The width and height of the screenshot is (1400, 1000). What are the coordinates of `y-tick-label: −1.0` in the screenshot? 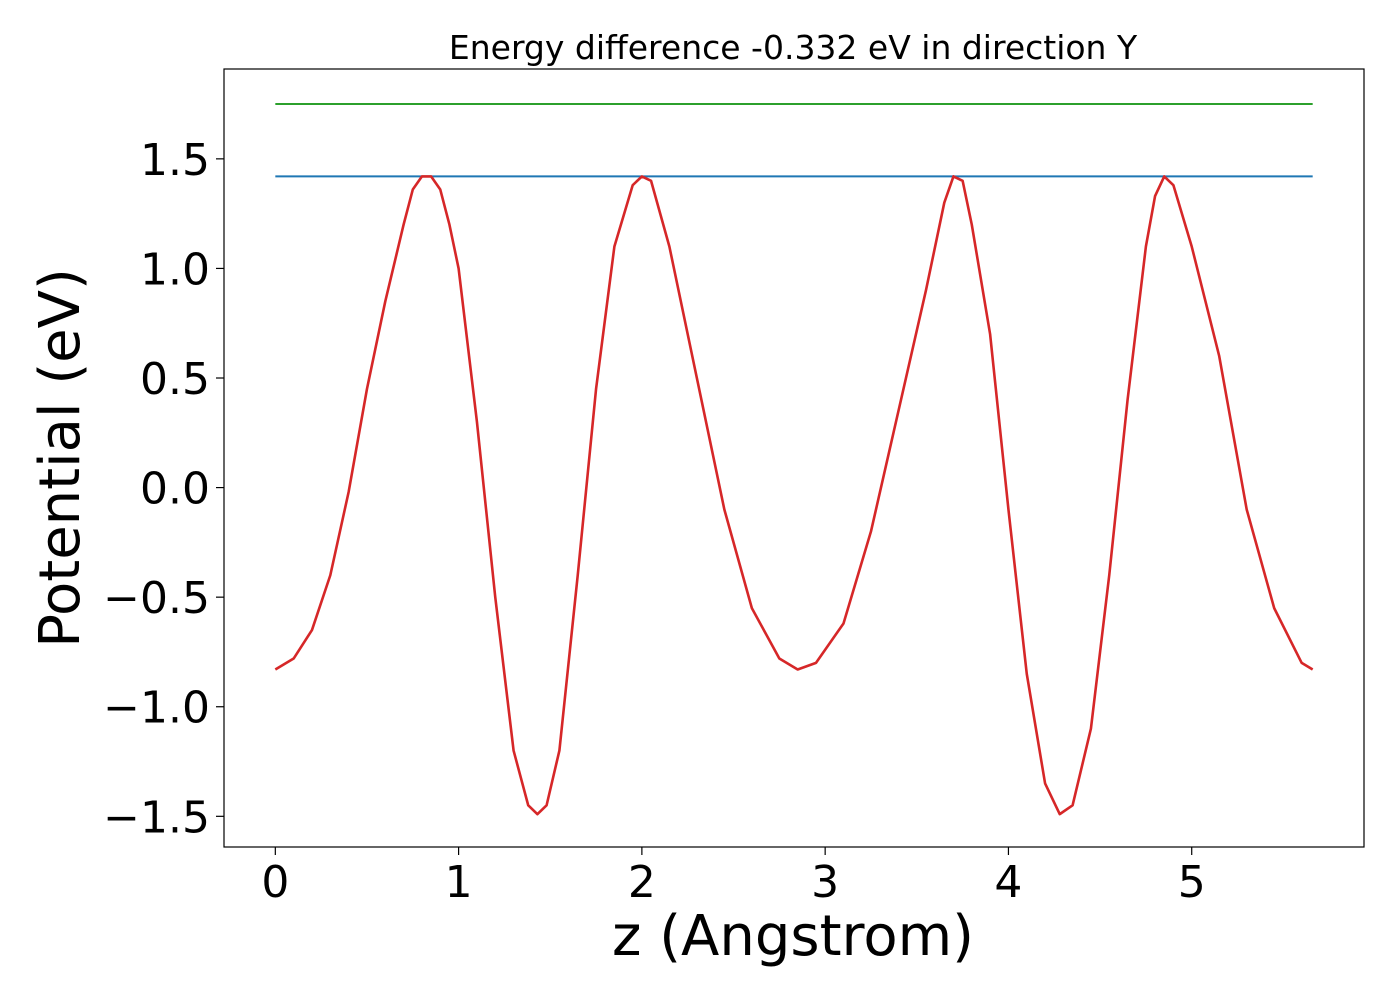 It's located at (156, 708).